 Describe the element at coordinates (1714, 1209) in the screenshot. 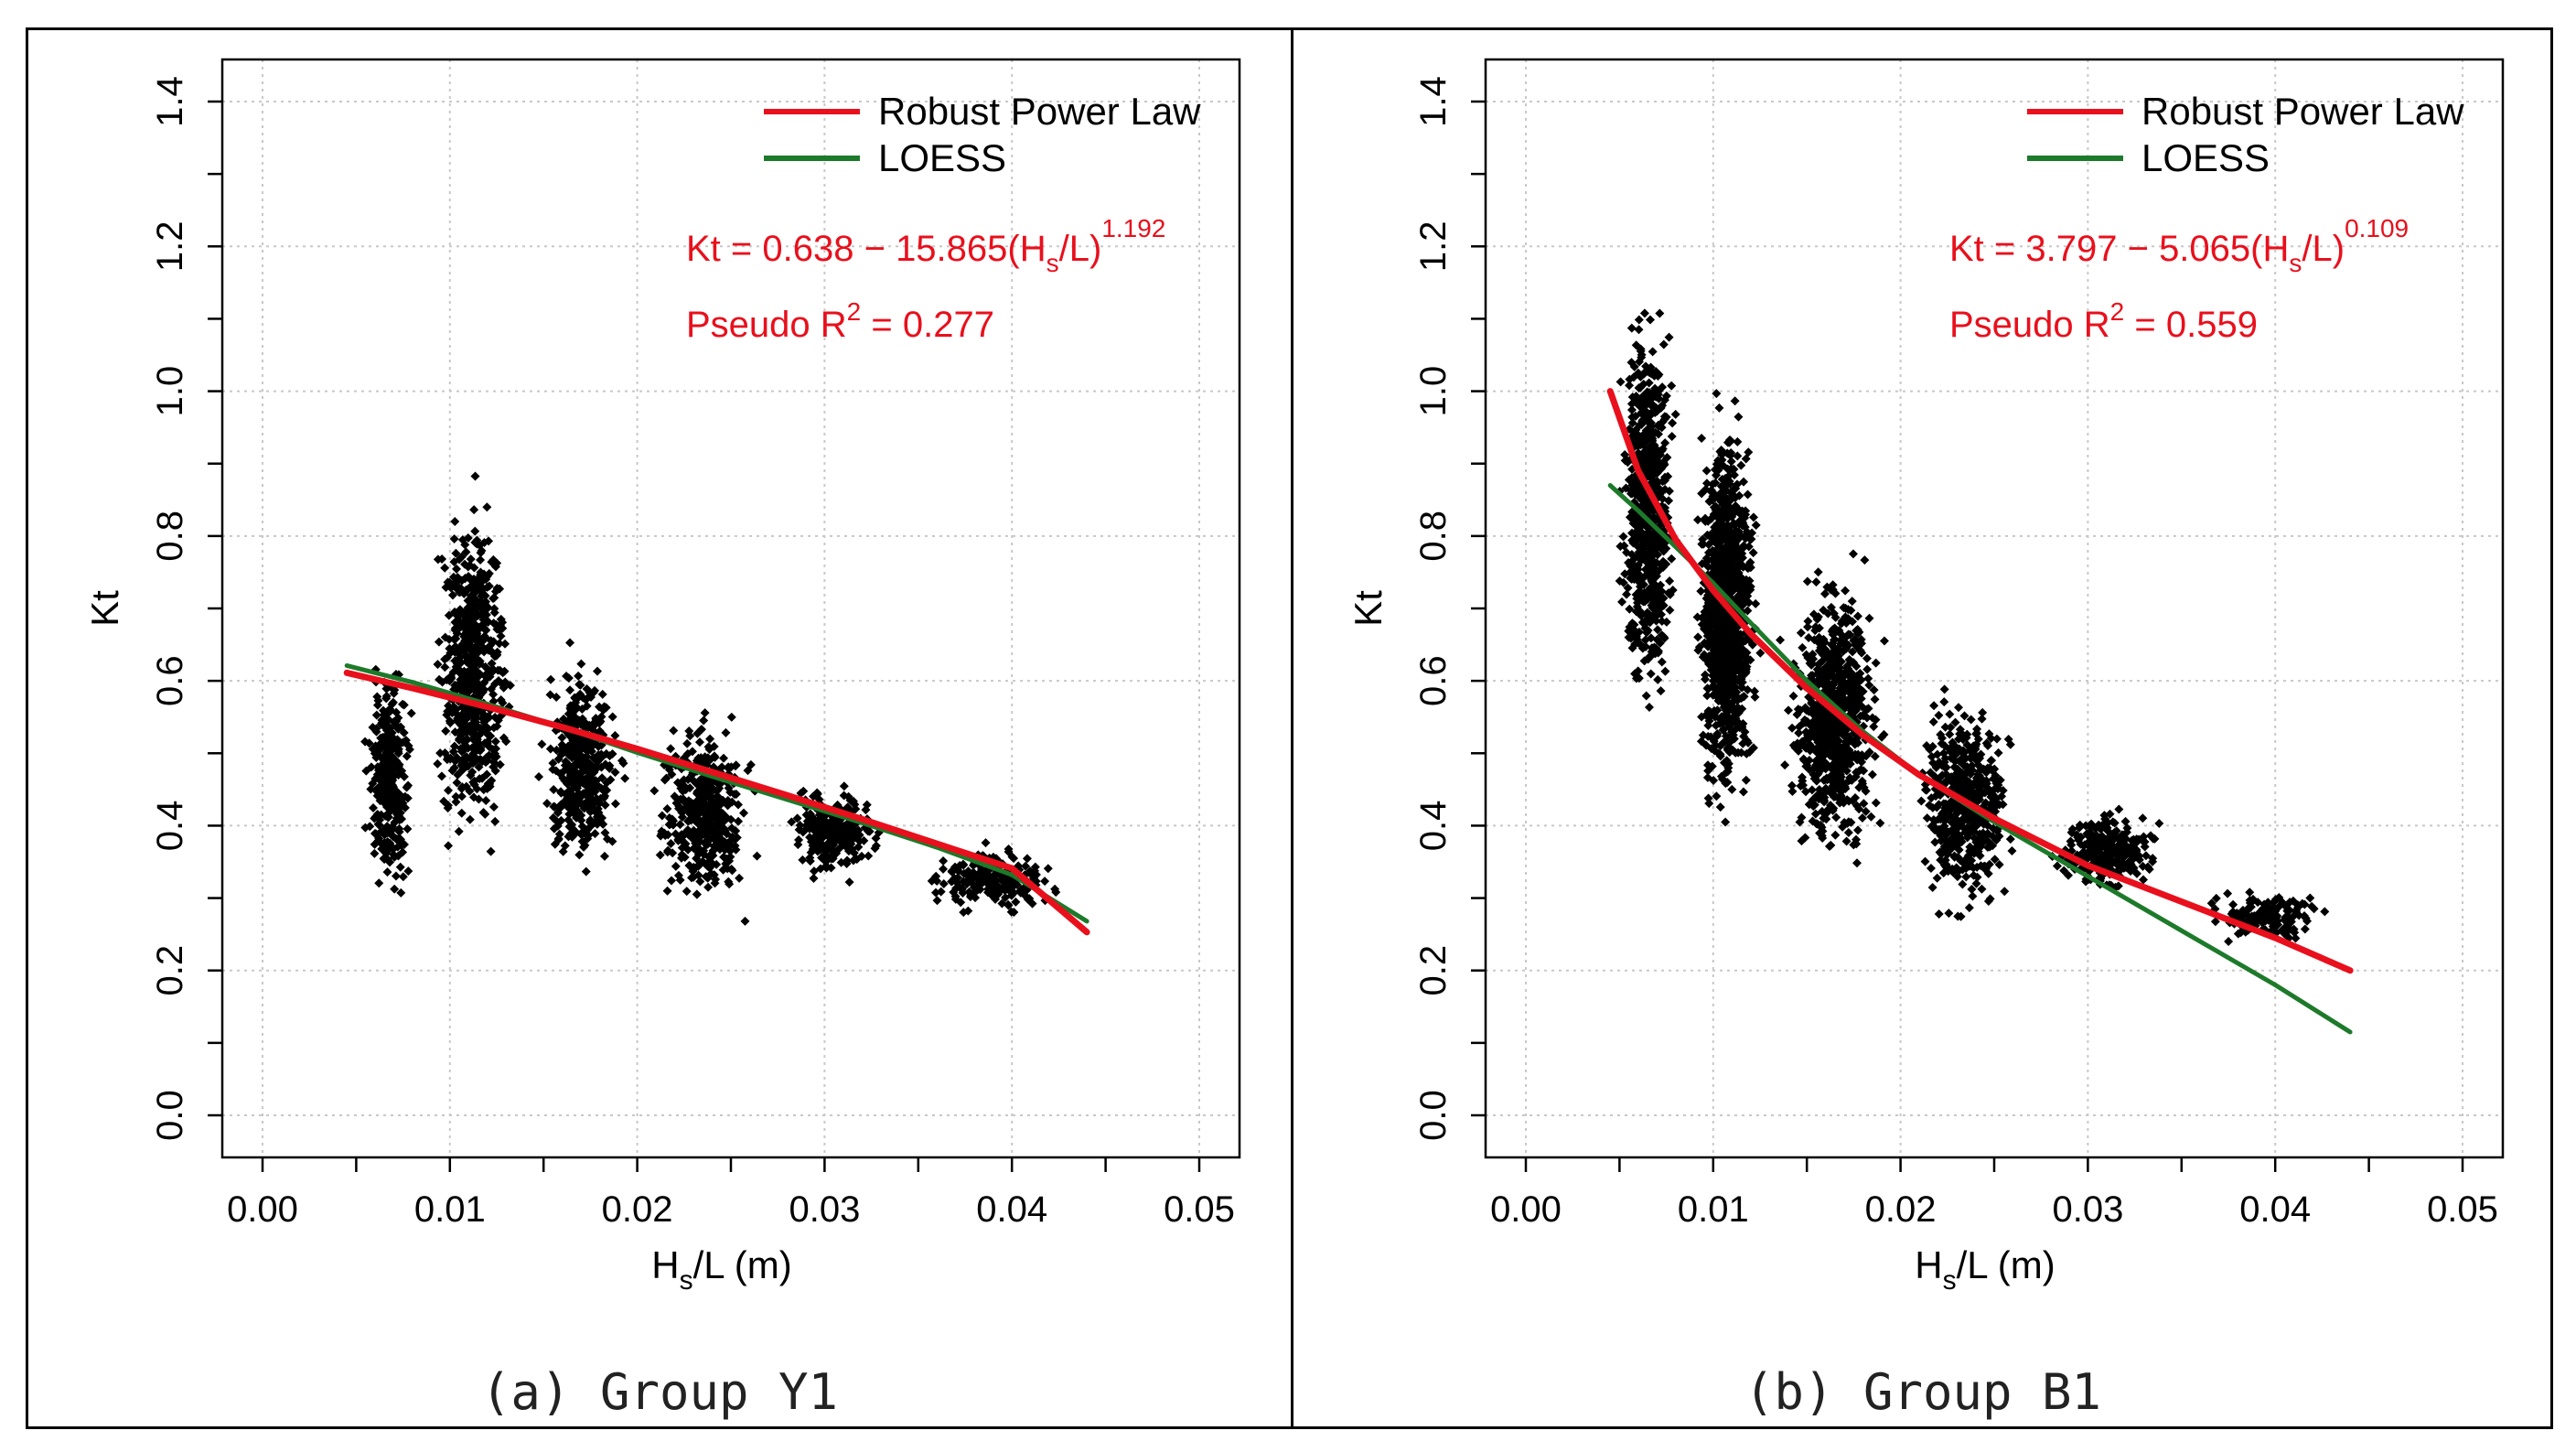

I see `x-tick-label: 0.01` at that location.